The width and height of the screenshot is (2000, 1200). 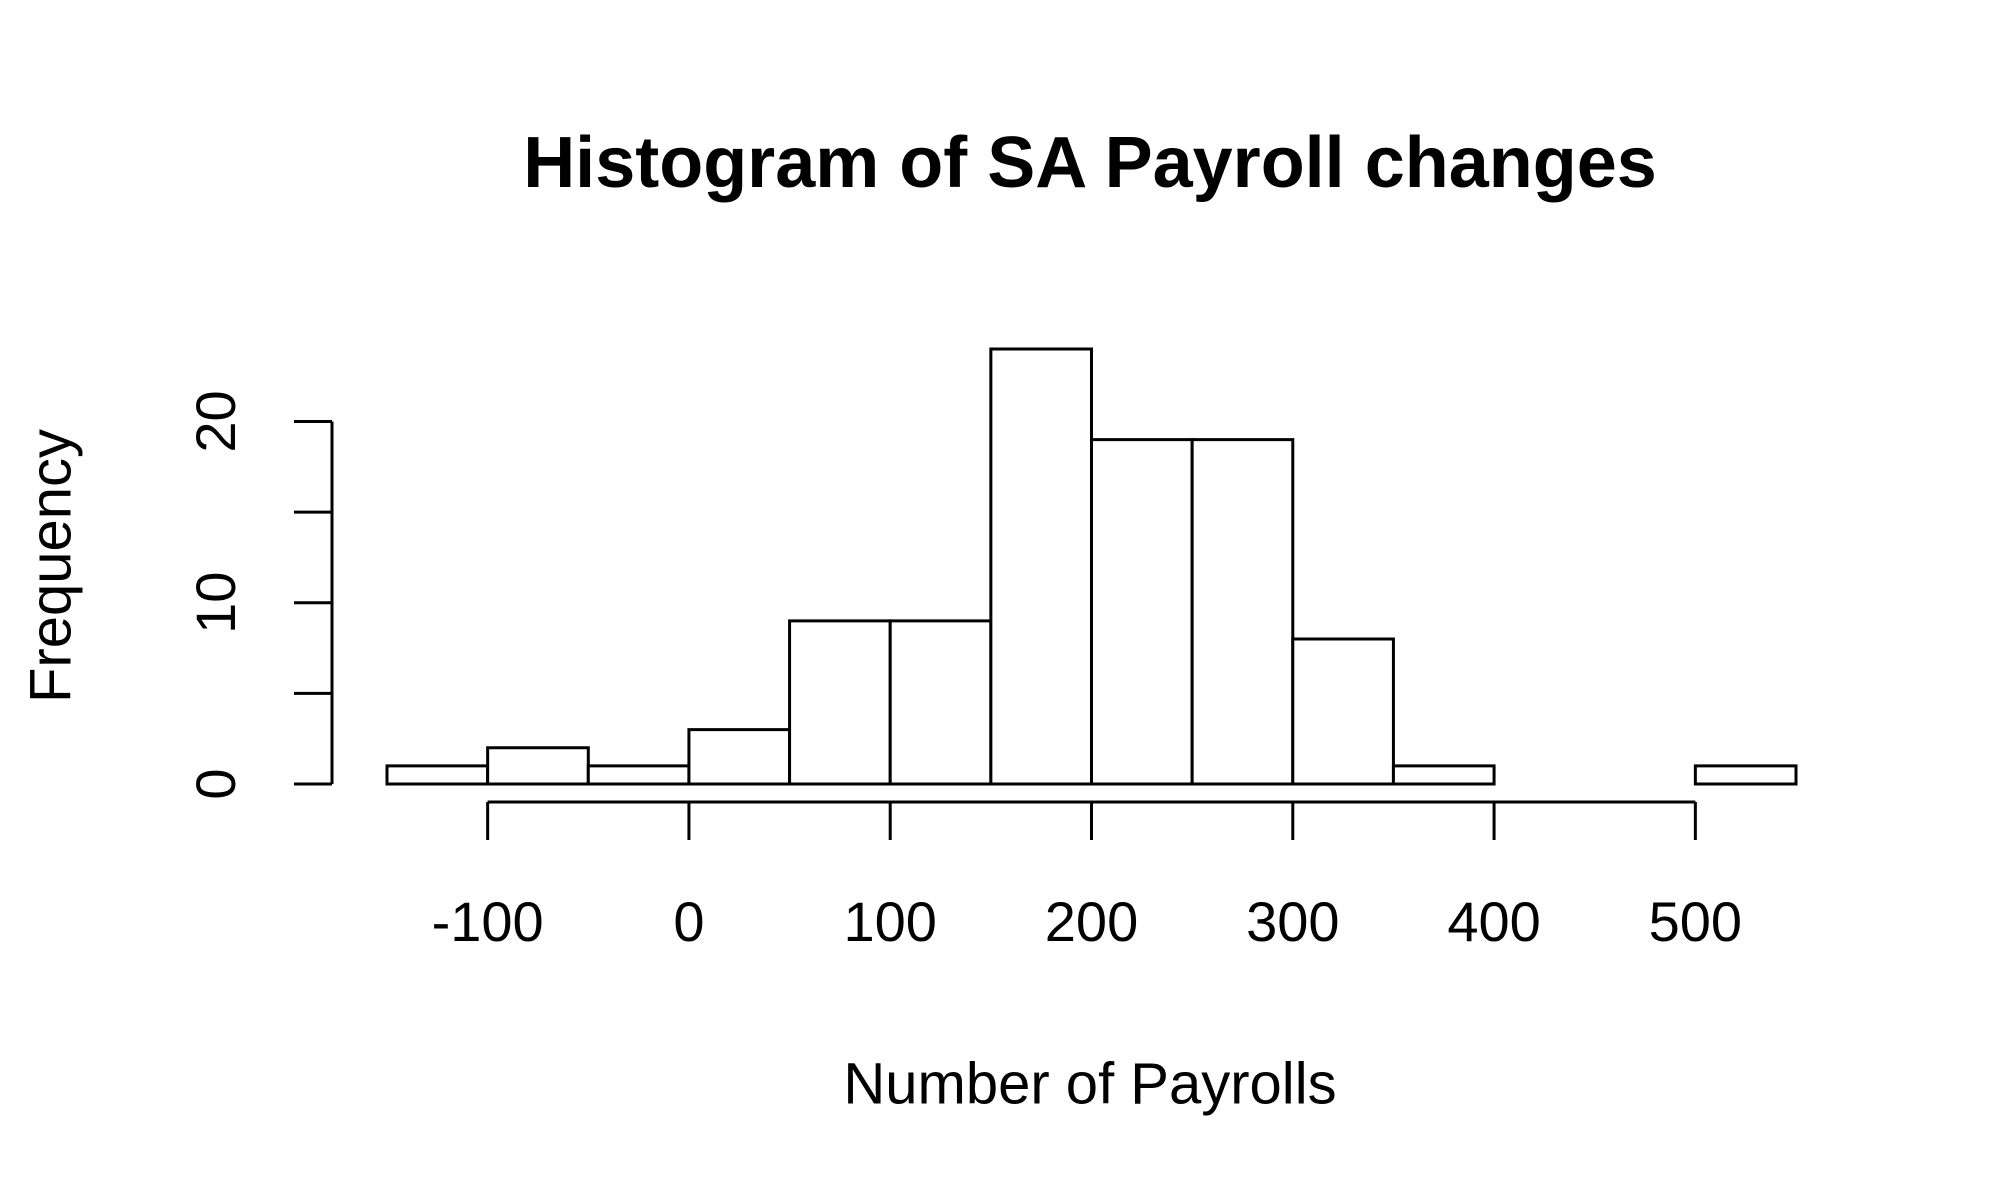 What do you see at coordinates (1091, 921) in the screenshot?
I see `x-tick-label: 200` at bounding box center [1091, 921].